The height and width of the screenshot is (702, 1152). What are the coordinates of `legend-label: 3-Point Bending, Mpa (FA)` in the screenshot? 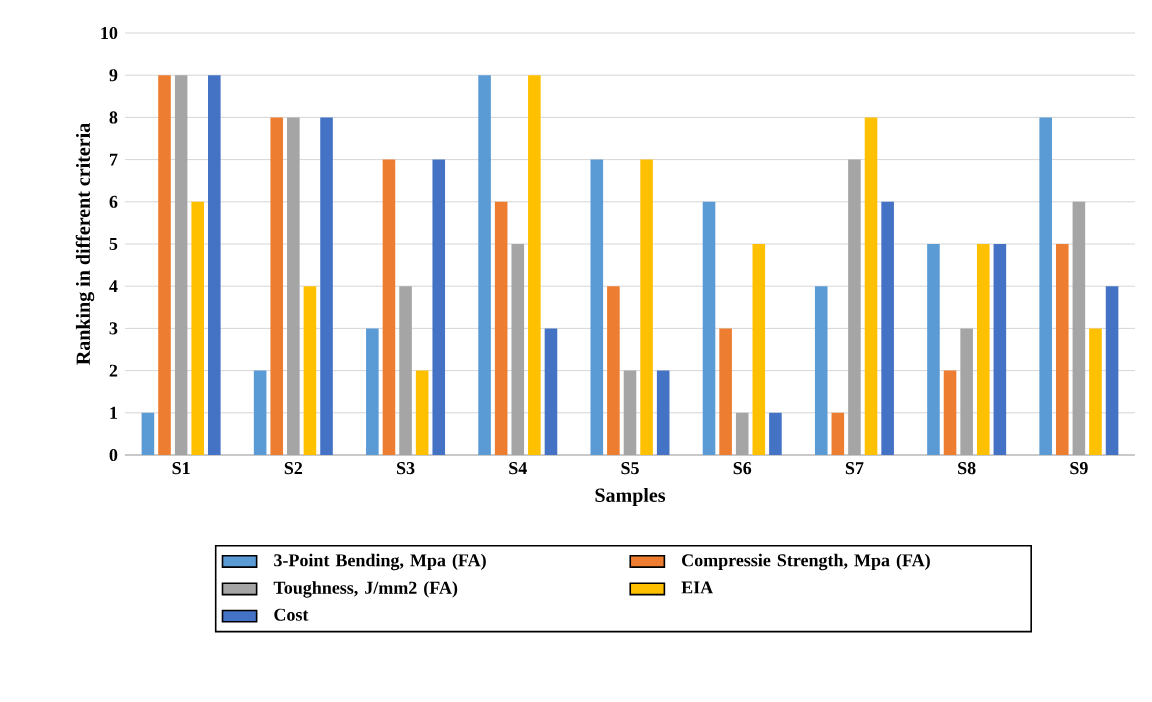 It's located at (380, 562).